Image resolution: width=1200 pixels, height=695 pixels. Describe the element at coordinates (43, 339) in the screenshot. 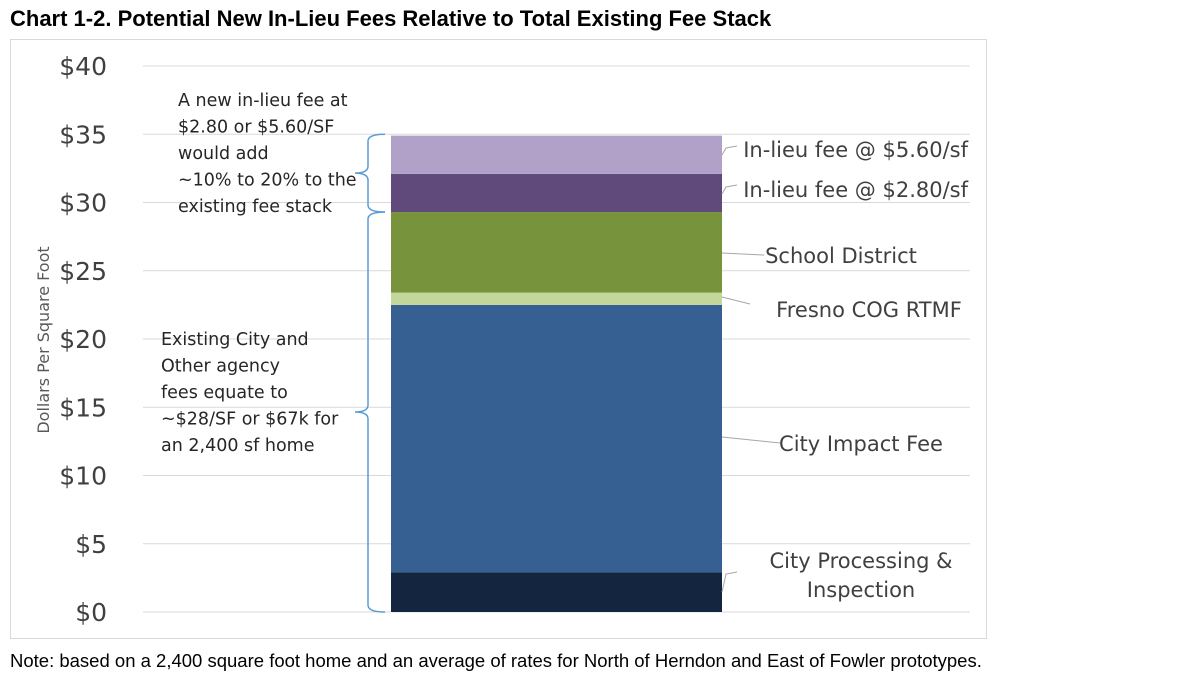

I see `y-axis-label: Dollars Per Square Foot` at that location.